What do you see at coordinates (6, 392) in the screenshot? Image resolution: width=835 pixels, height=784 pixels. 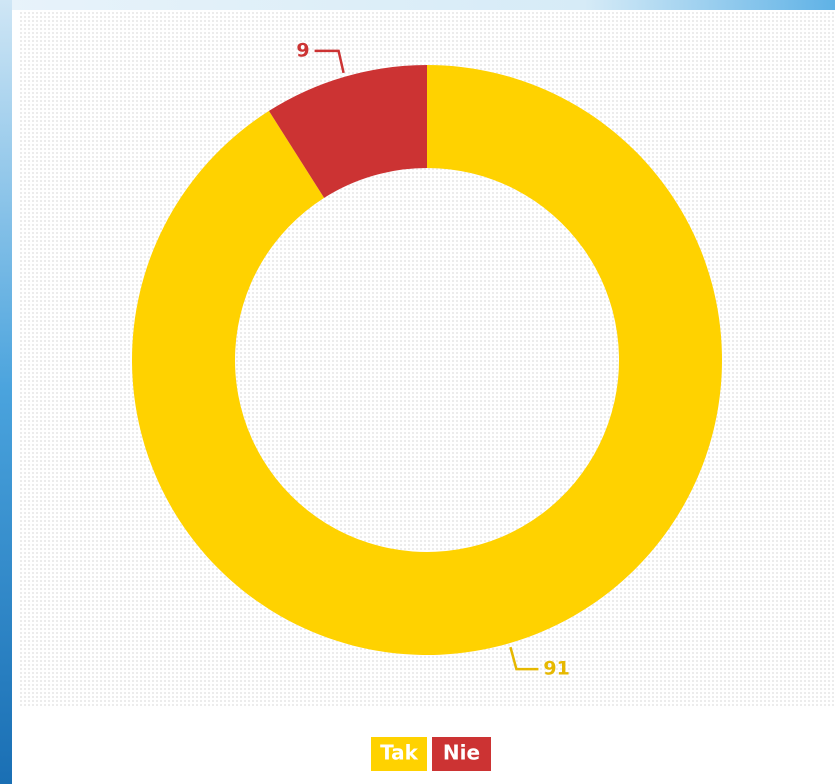 I see `side-strip` at bounding box center [6, 392].